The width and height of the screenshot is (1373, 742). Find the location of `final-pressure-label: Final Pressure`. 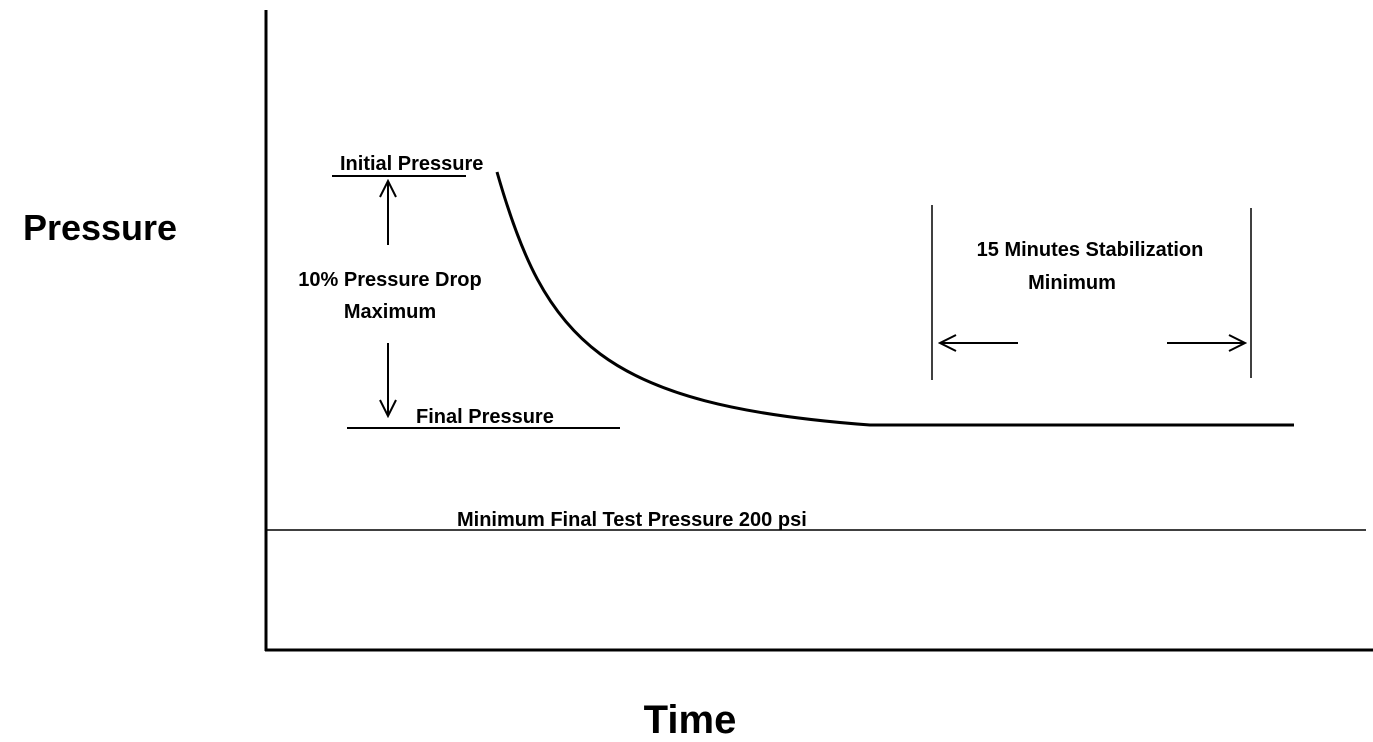

final-pressure-label: Final Pressure is located at coordinates (485, 417).